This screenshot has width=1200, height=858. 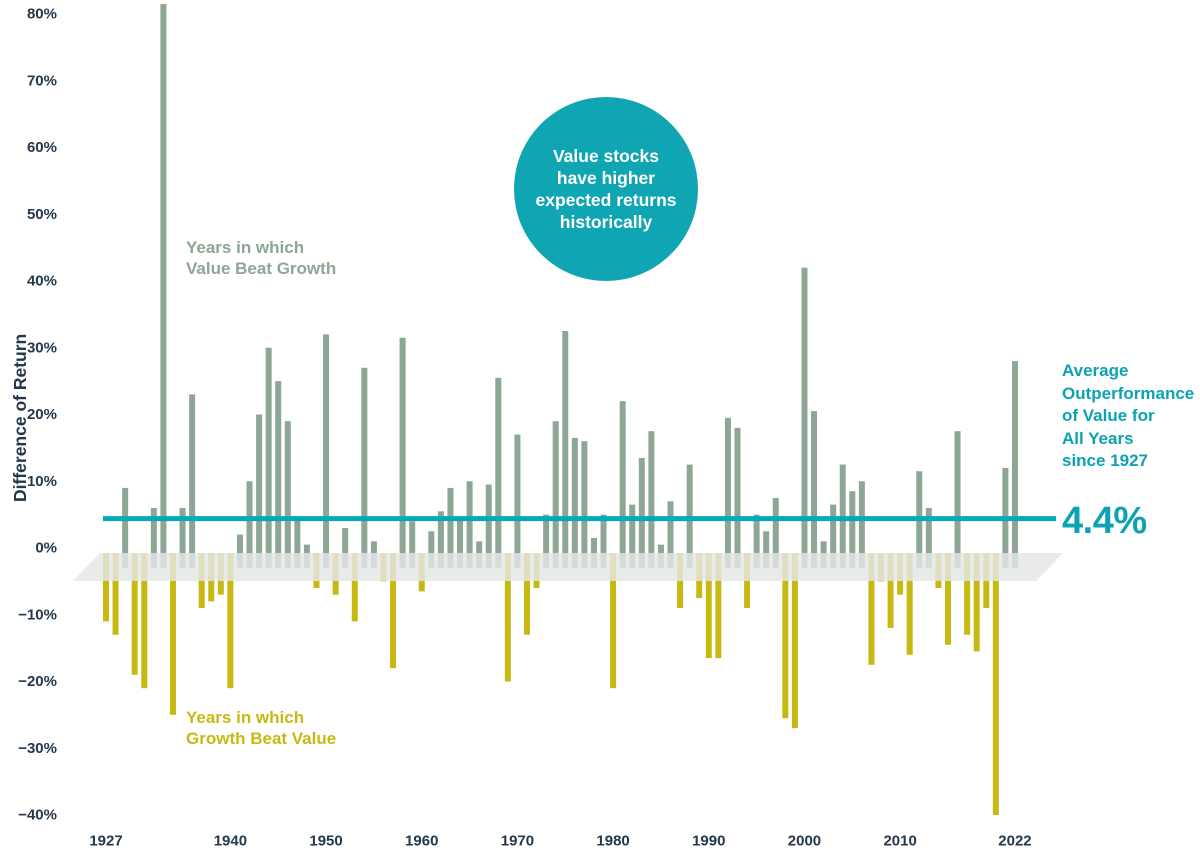 I want to click on x-tick-1927: 1927, so click(x=105, y=841).